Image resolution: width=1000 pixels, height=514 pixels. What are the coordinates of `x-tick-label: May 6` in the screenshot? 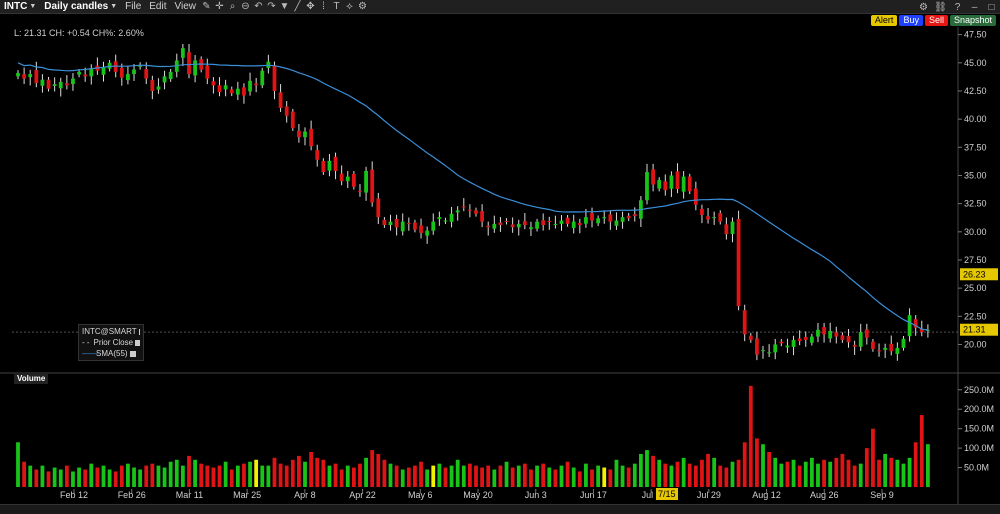 It's located at (420, 495).